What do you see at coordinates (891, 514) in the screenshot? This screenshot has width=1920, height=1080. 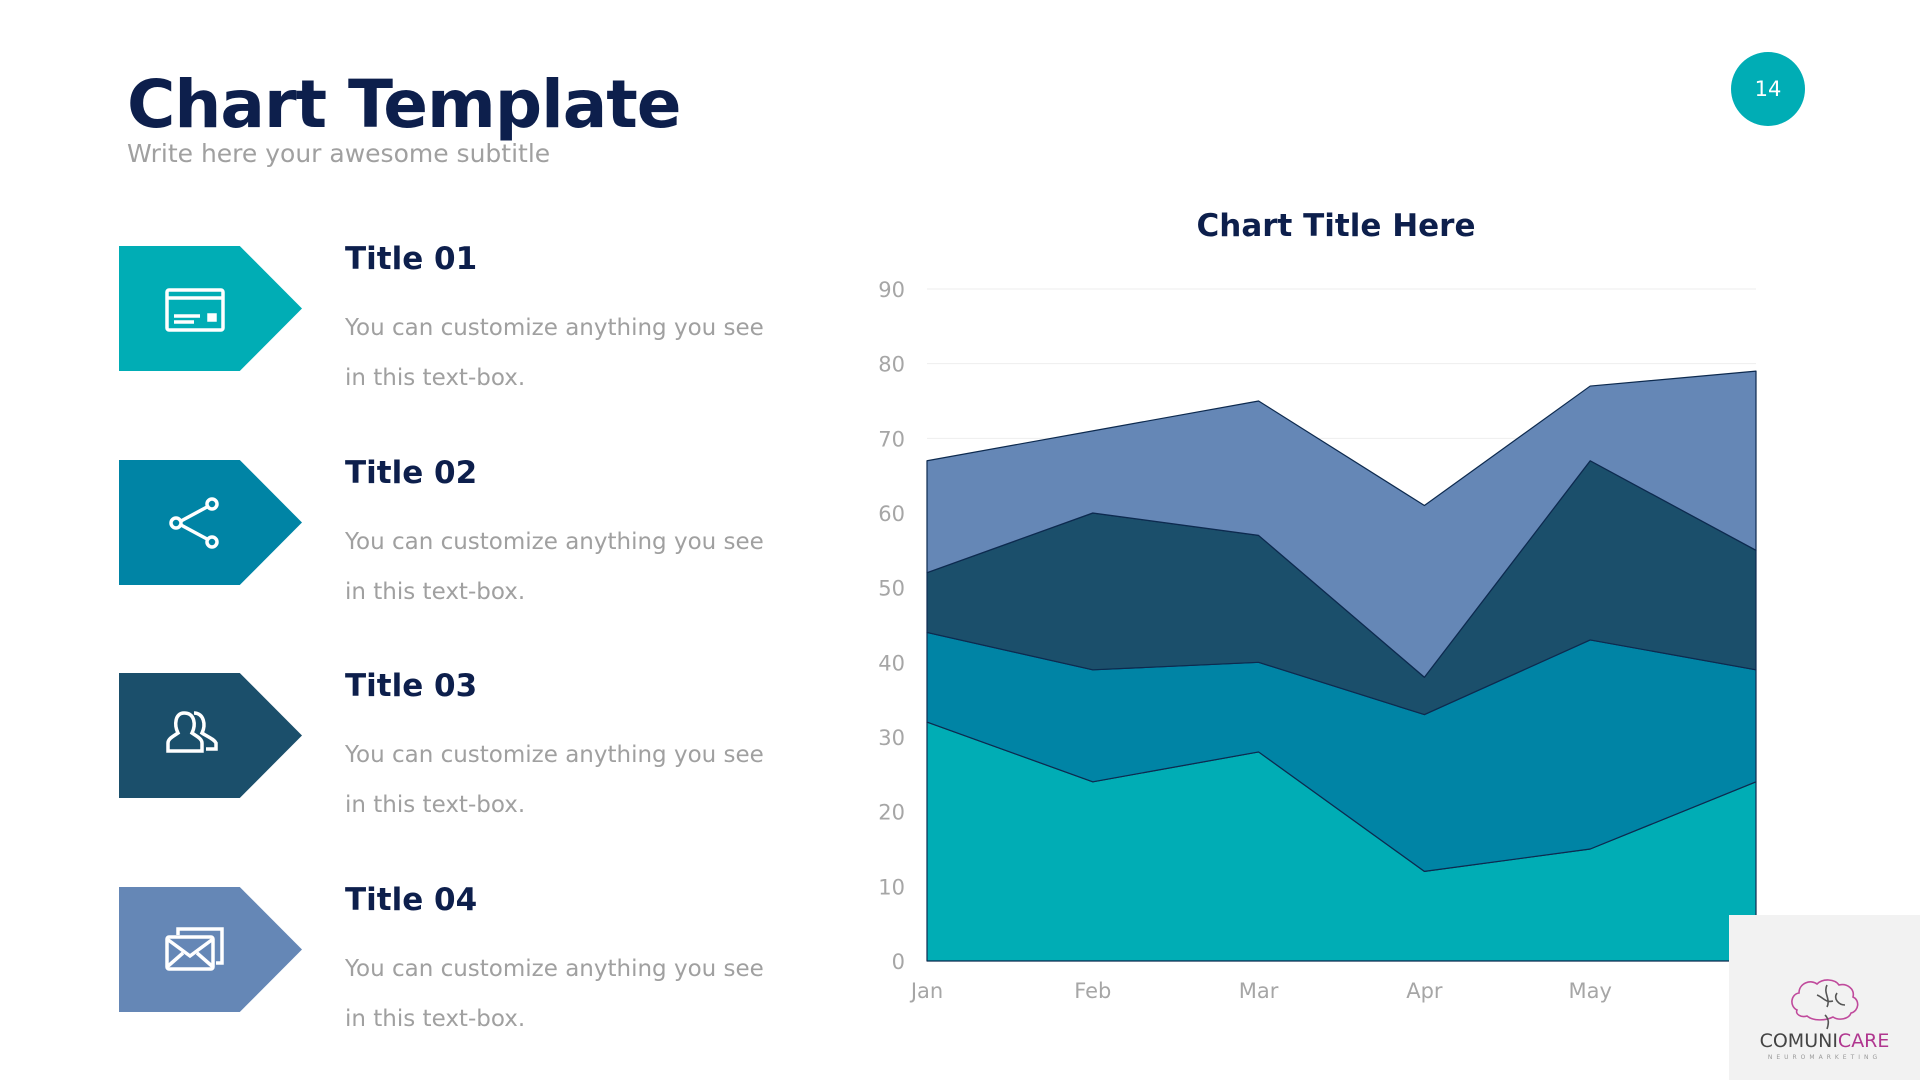 I see `y-tick-label: 60` at bounding box center [891, 514].